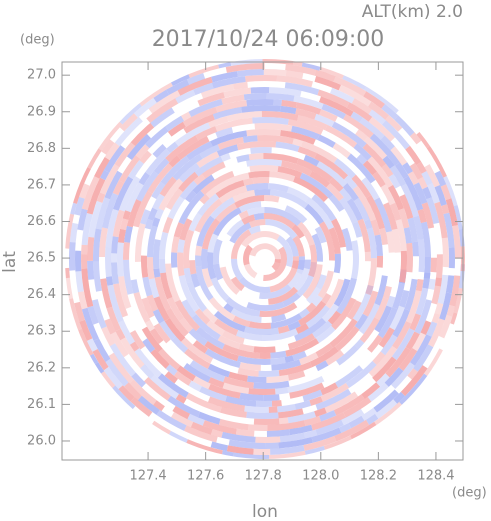  Describe the element at coordinates (268, 39) in the screenshot. I see `chart-title: 2017/10/24 06:09:00` at that location.